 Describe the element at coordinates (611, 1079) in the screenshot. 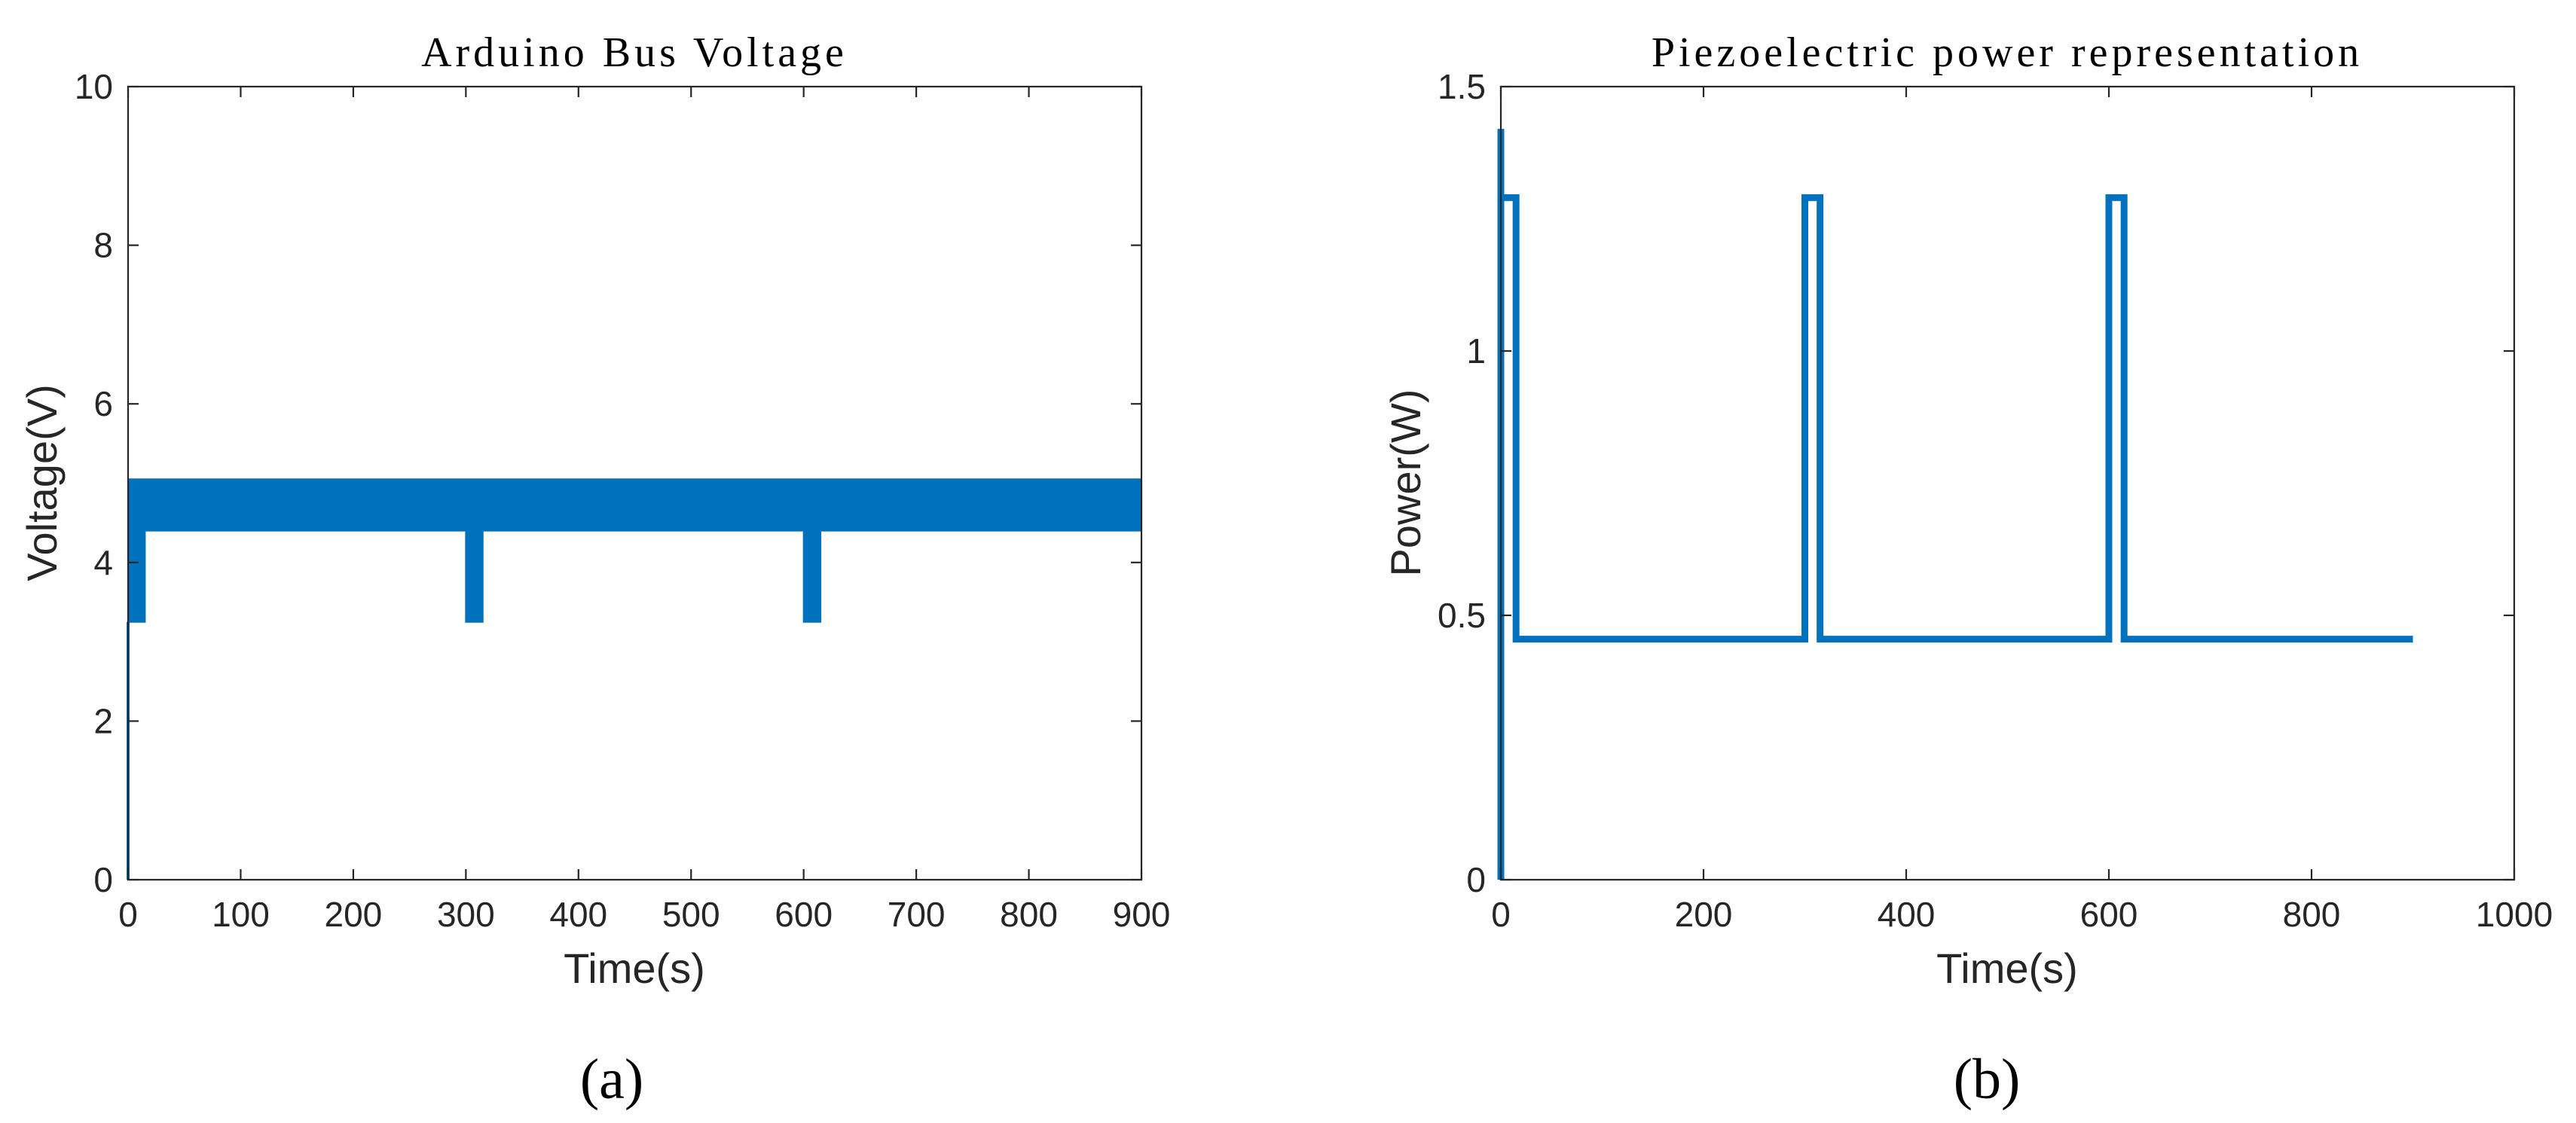

I see `panel-label-a: (a)` at that location.